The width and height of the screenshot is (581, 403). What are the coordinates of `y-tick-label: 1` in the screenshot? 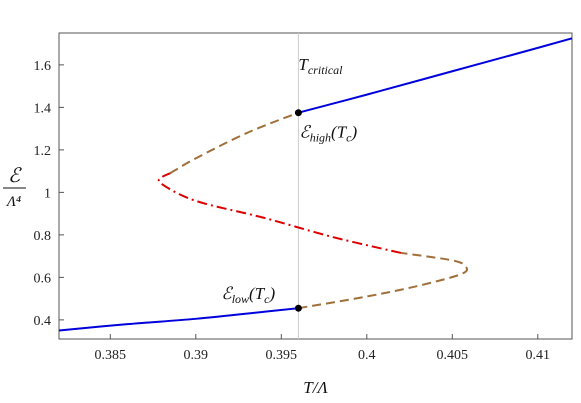 It's located at (47, 193).